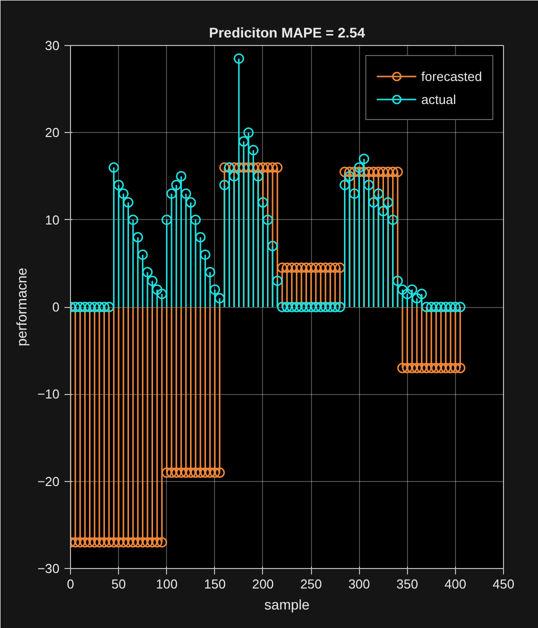 The height and width of the screenshot is (628, 538). Describe the element at coordinates (21, 306) in the screenshot. I see `y-axis-title: performacne` at that location.